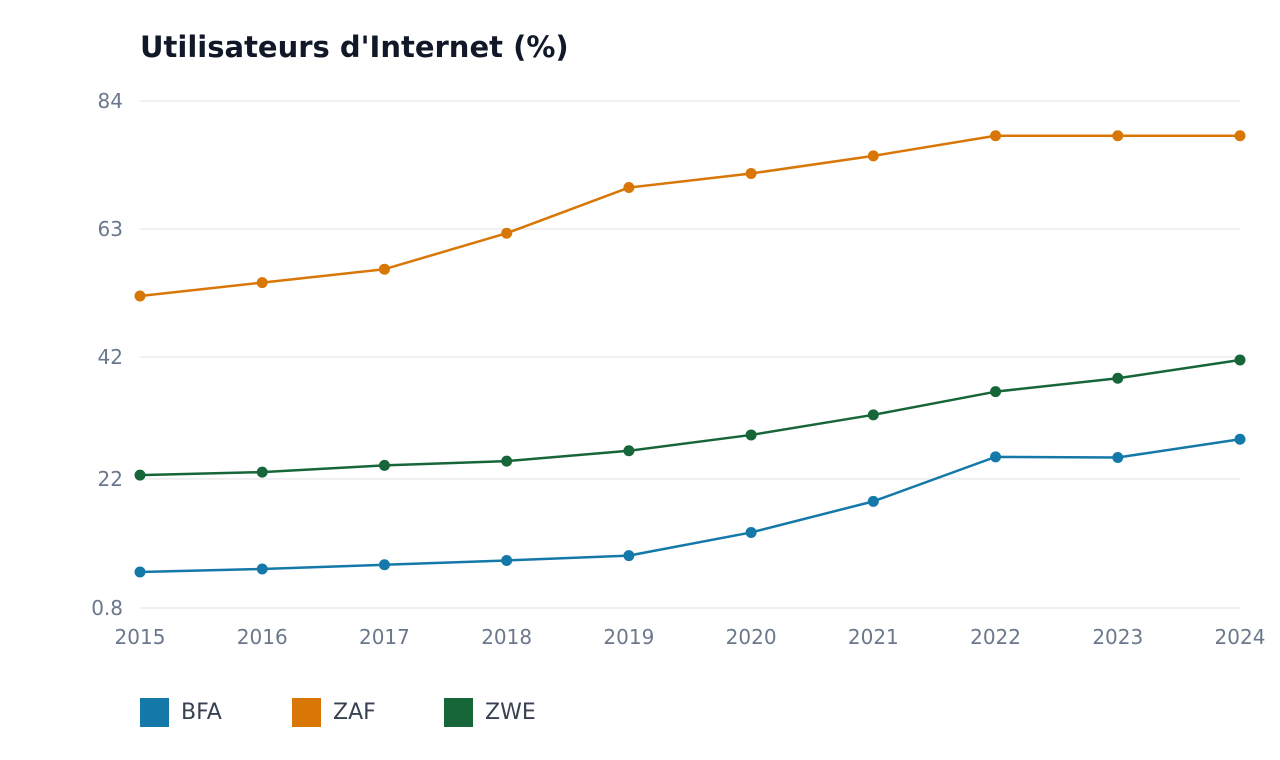 This screenshot has width=1280, height=760. What do you see at coordinates (354, 712) in the screenshot?
I see `legend-label: ZAF` at bounding box center [354, 712].